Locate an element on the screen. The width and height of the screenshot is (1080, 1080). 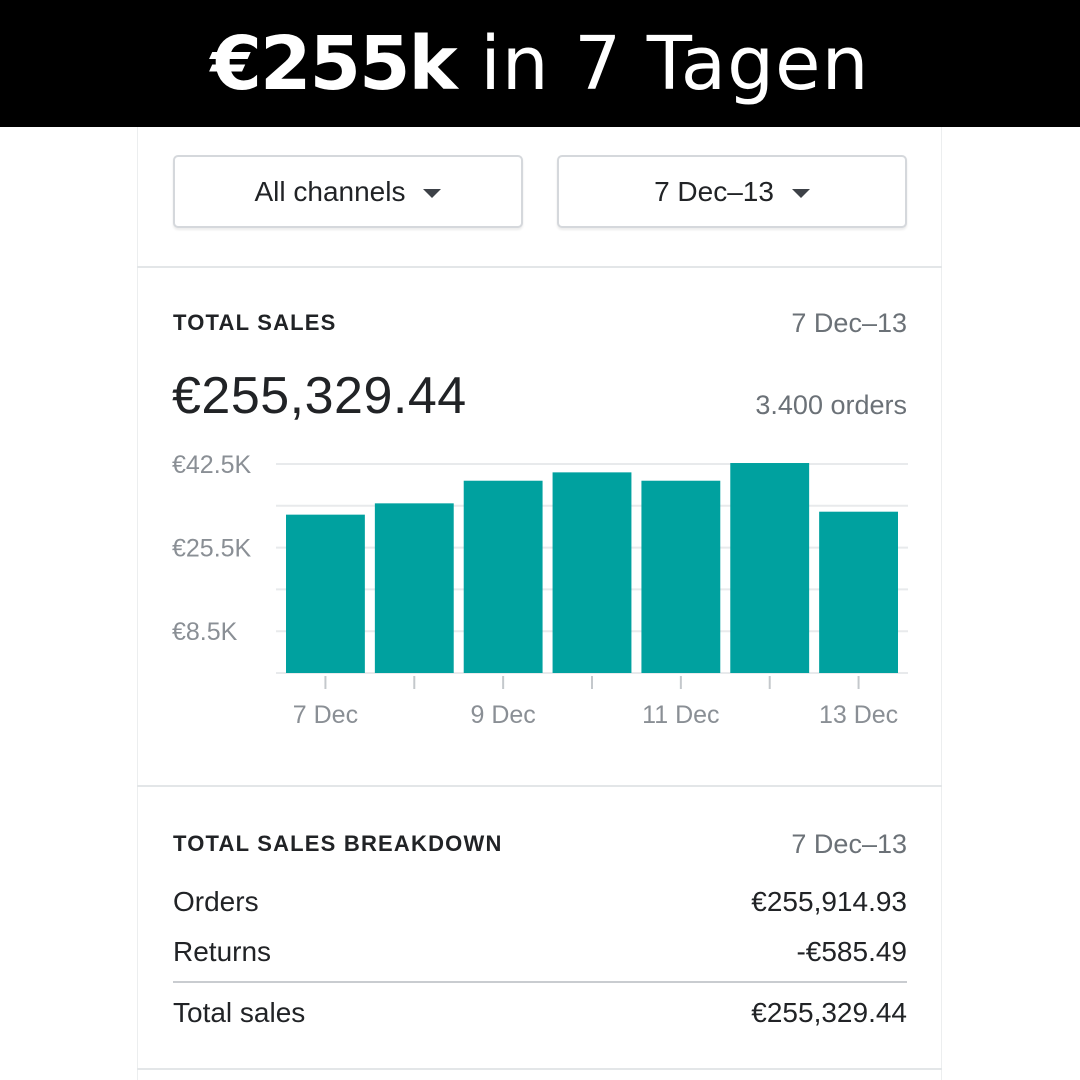
x-tick-label: 9 Dec is located at coordinates (502, 715).